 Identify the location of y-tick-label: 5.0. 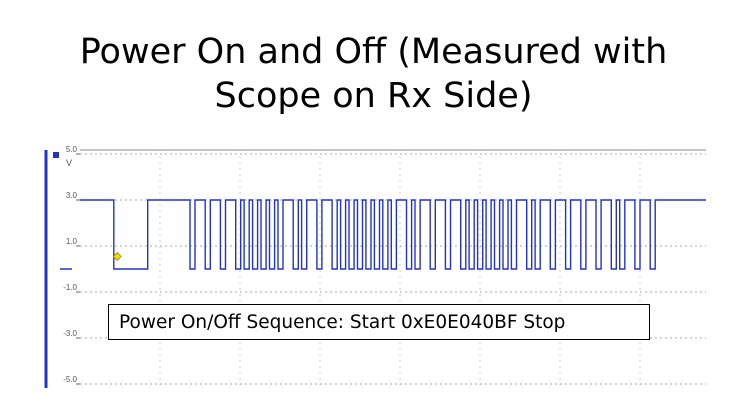
(72, 149).